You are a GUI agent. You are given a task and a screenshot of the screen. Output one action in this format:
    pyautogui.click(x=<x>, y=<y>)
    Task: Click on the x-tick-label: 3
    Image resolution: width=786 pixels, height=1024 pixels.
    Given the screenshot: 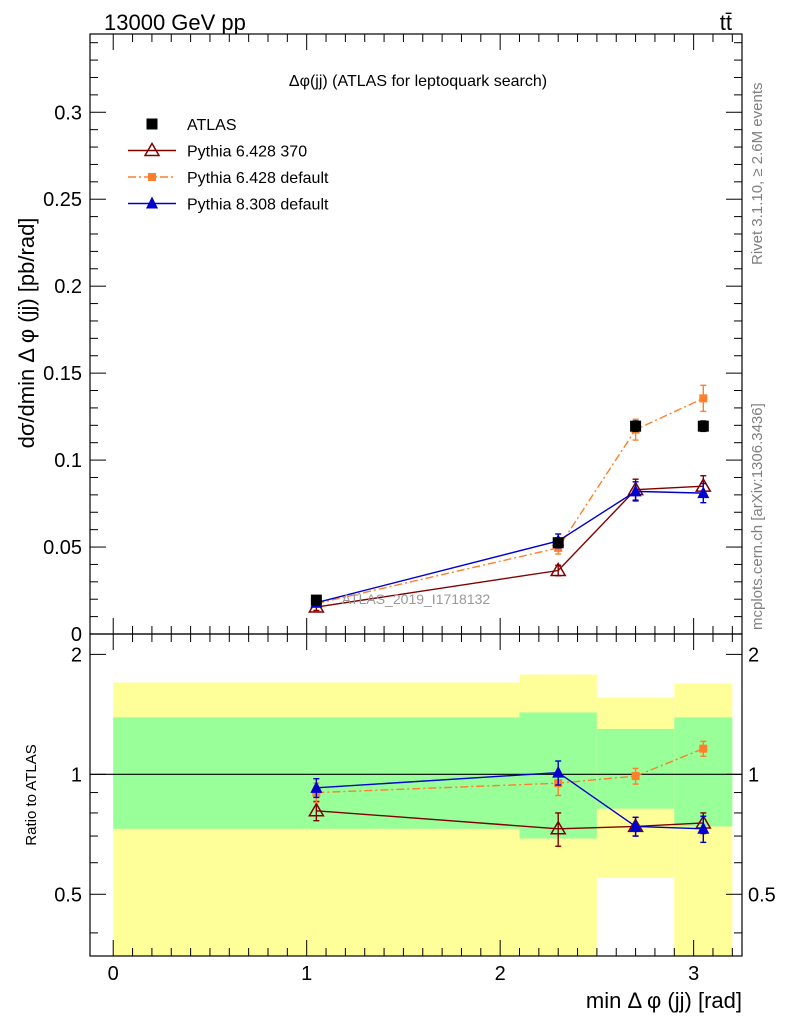 What is the action you would take?
    pyautogui.click(x=693, y=974)
    